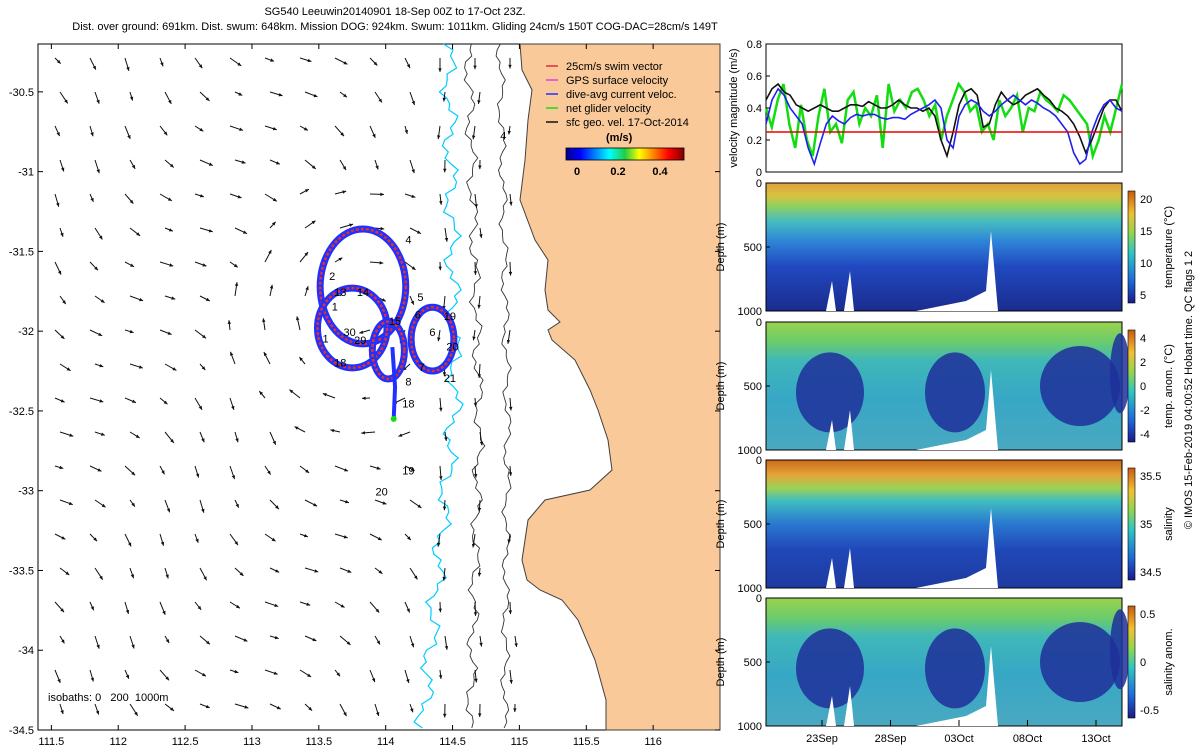 Image resolution: width=1200 pixels, height=750 pixels. Describe the element at coordinates (944, 524) in the screenshot. I see `section-field` at that location.